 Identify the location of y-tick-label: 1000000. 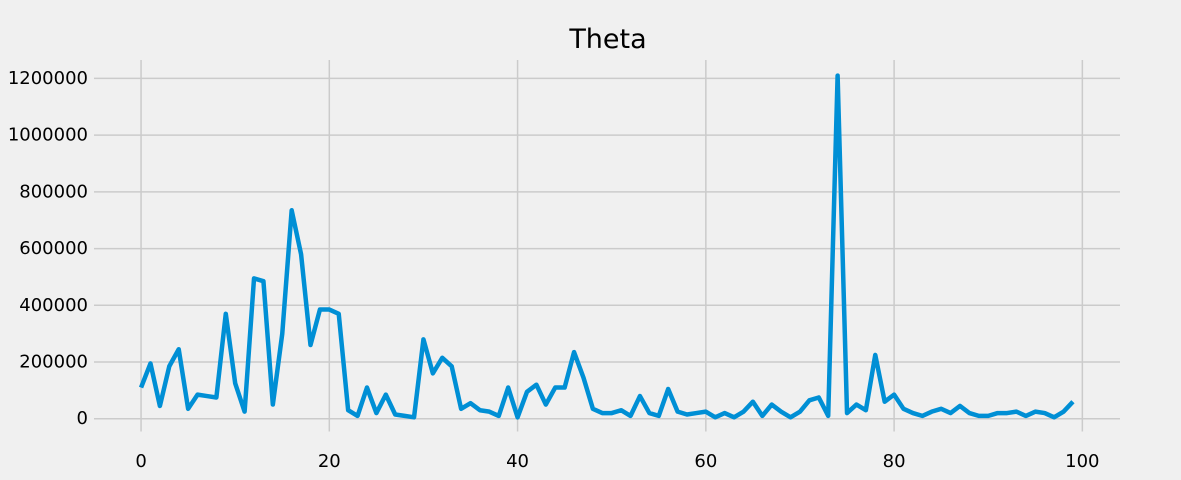
(48, 135).